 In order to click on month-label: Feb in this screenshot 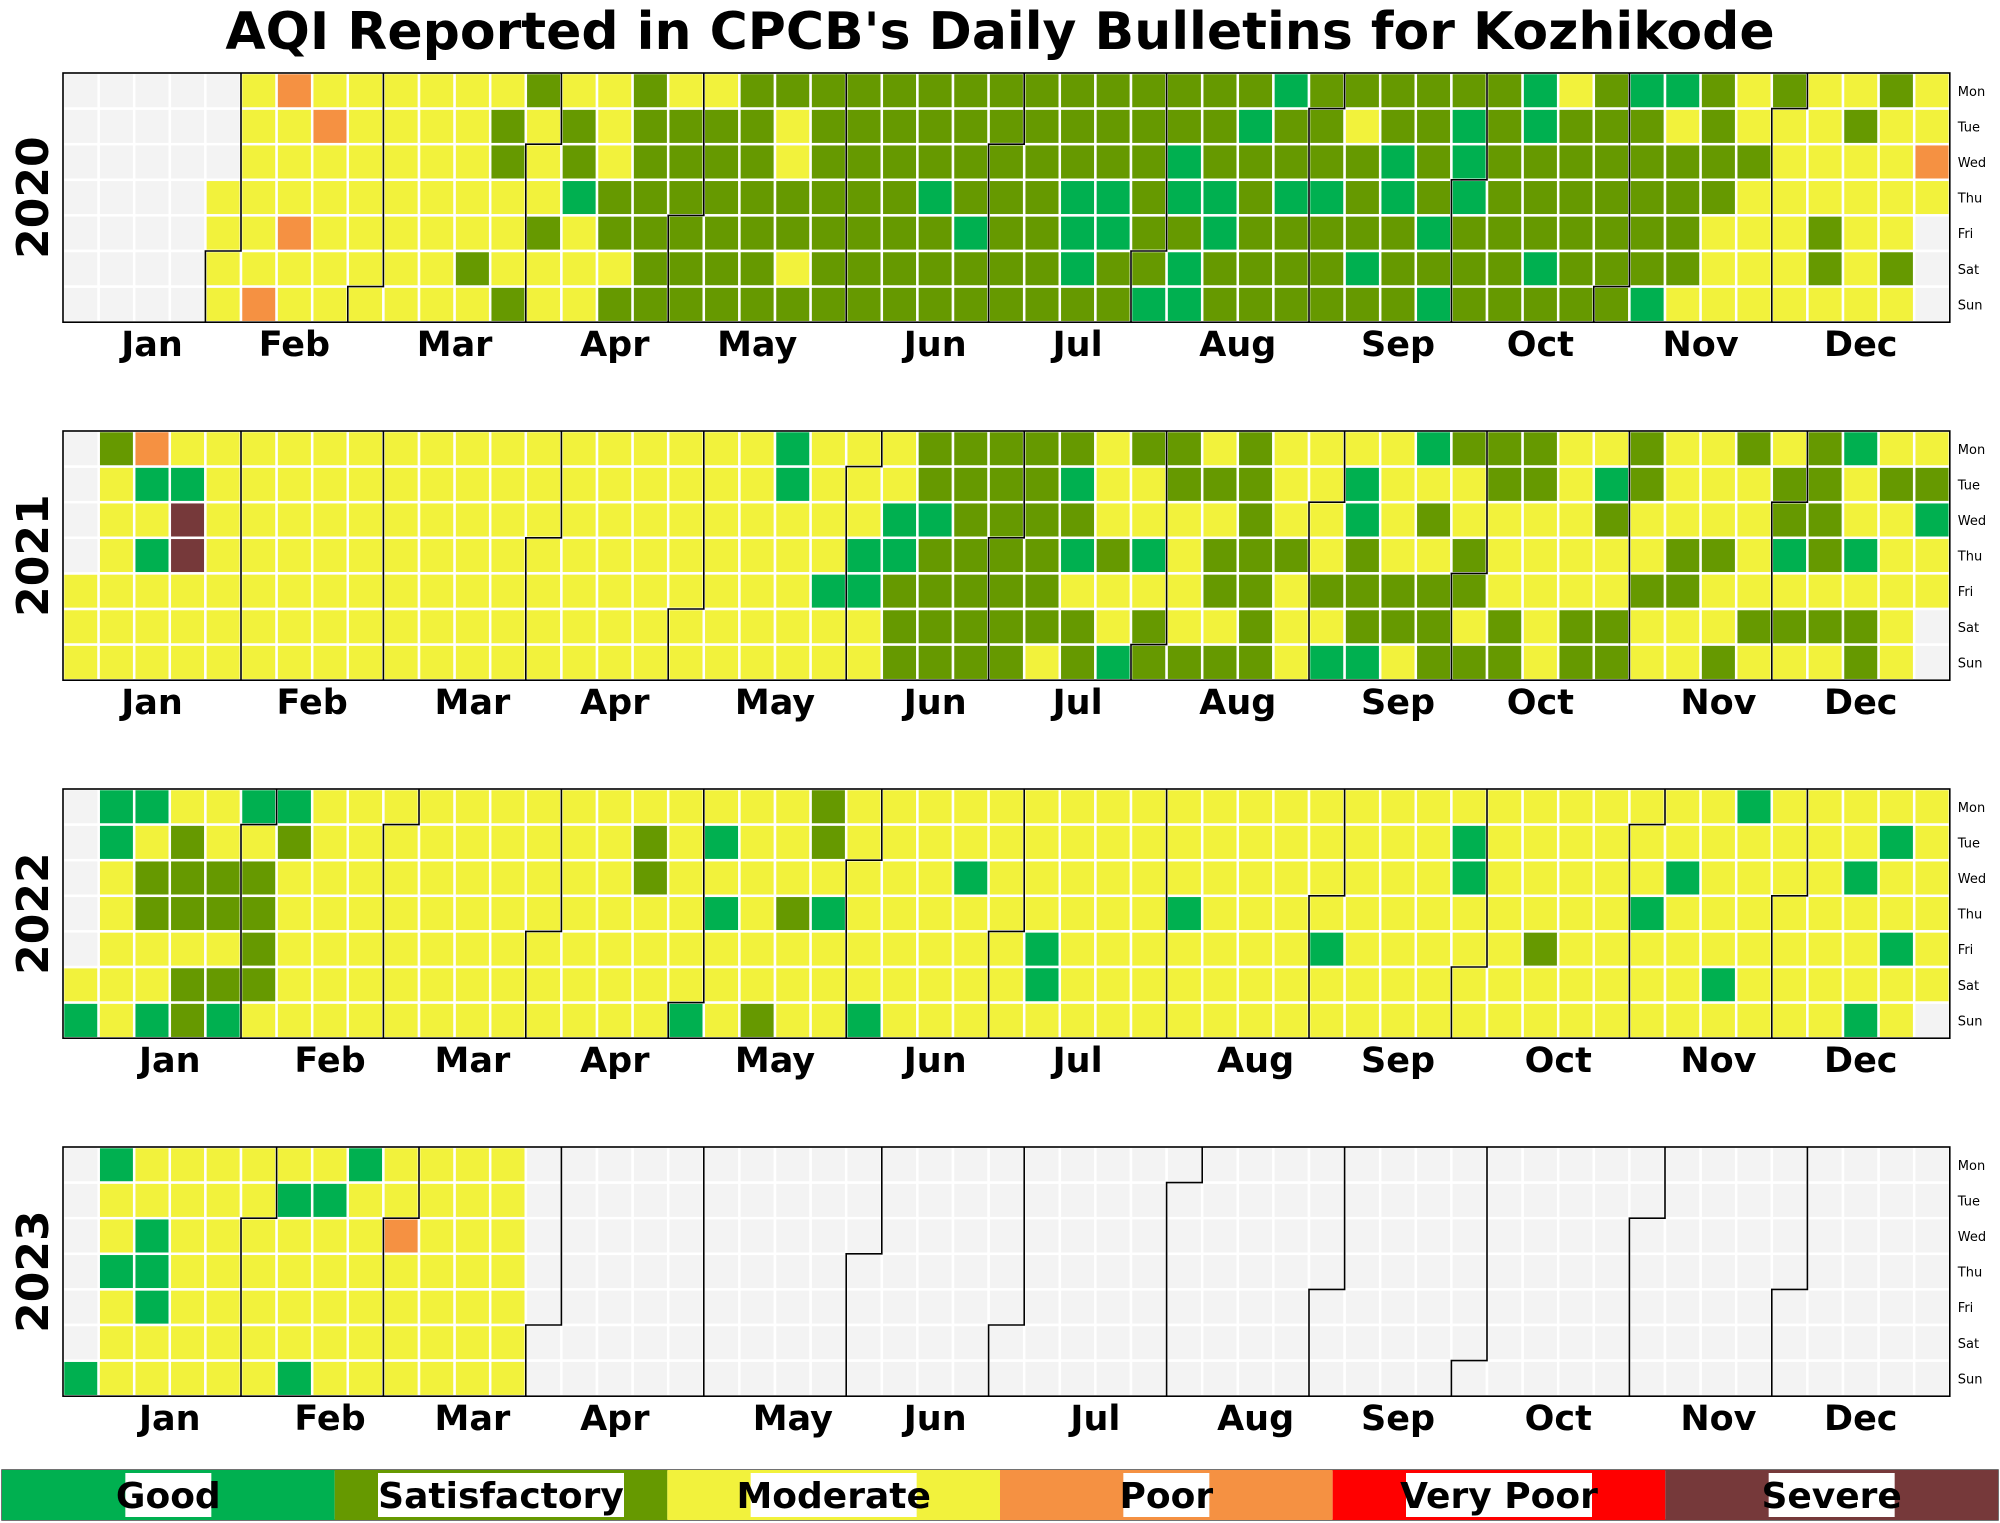, I will do `click(329, 1061)`.